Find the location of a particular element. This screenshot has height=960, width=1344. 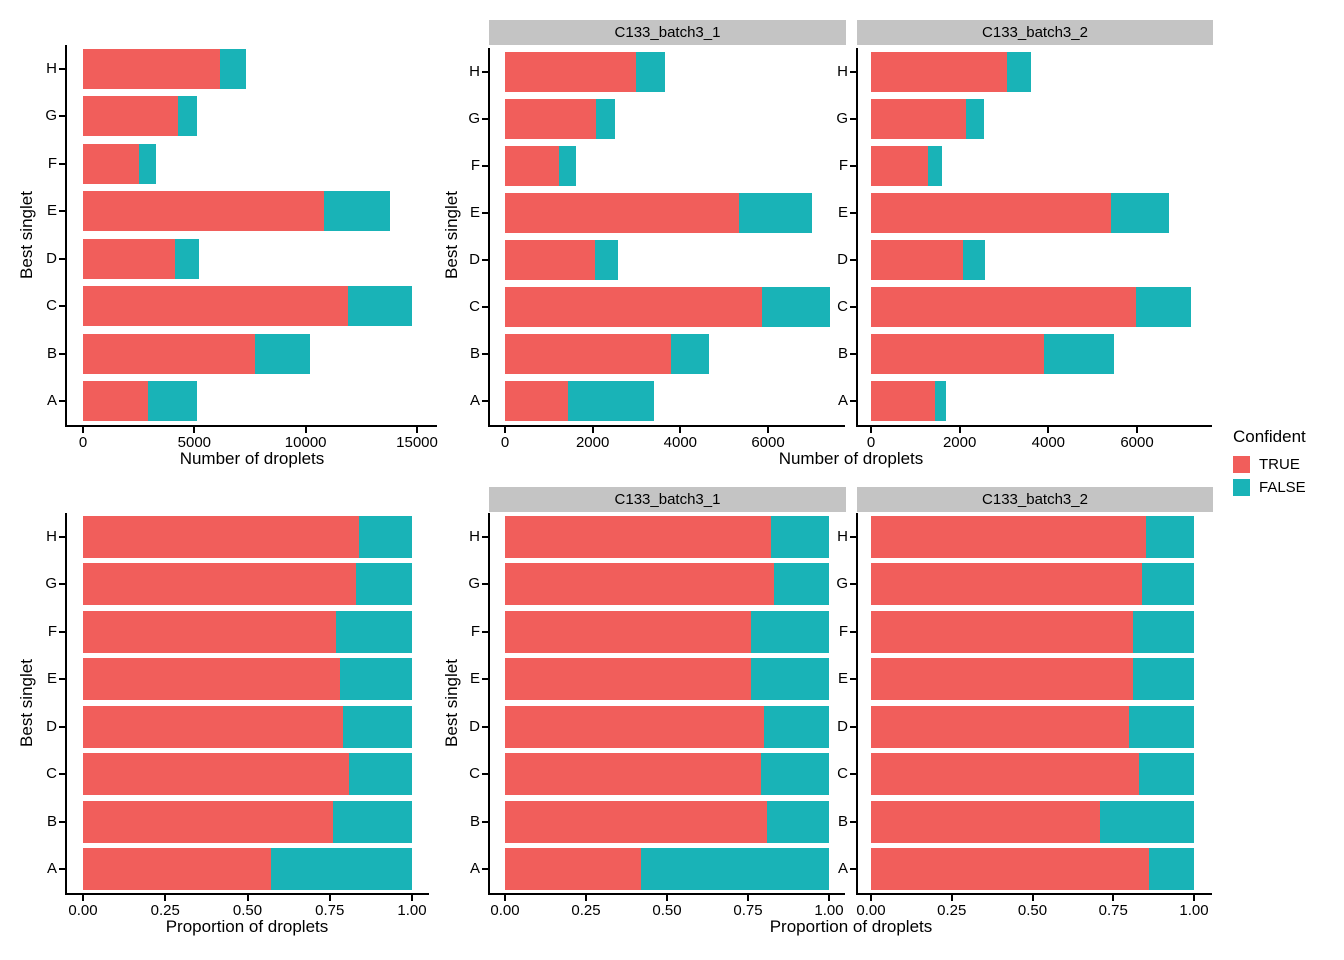

x-tick-label: 0 is located at coordinates (871, 442).